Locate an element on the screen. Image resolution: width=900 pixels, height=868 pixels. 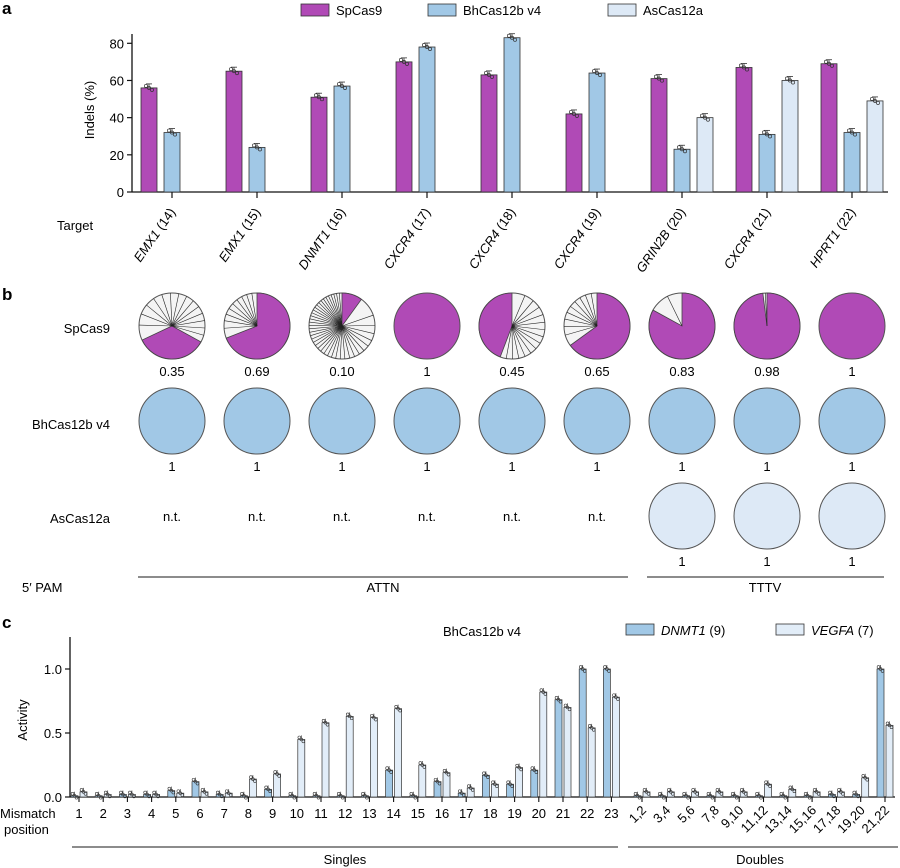
pam-label: 5′ PAM is located at coordinates (42, 587).